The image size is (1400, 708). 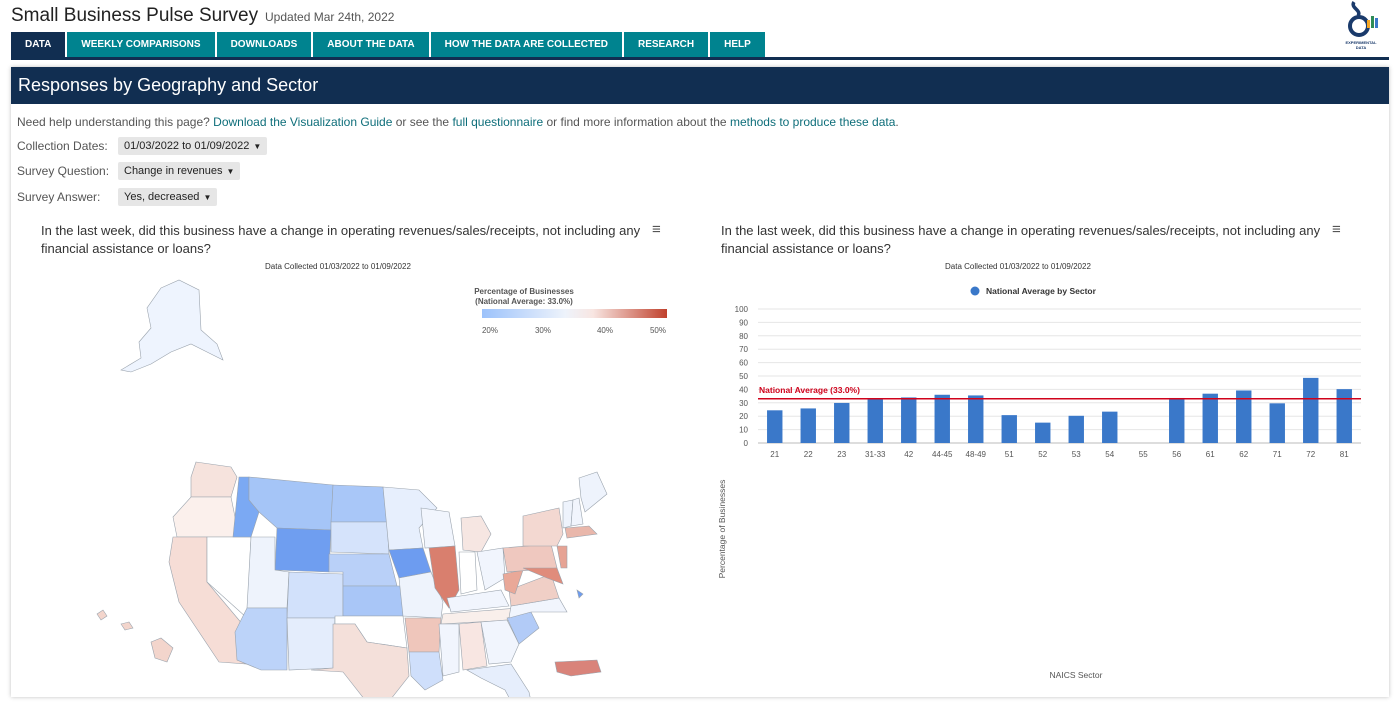 I want to click on map-legend-tick: 40%, so click(x=605, y=330).